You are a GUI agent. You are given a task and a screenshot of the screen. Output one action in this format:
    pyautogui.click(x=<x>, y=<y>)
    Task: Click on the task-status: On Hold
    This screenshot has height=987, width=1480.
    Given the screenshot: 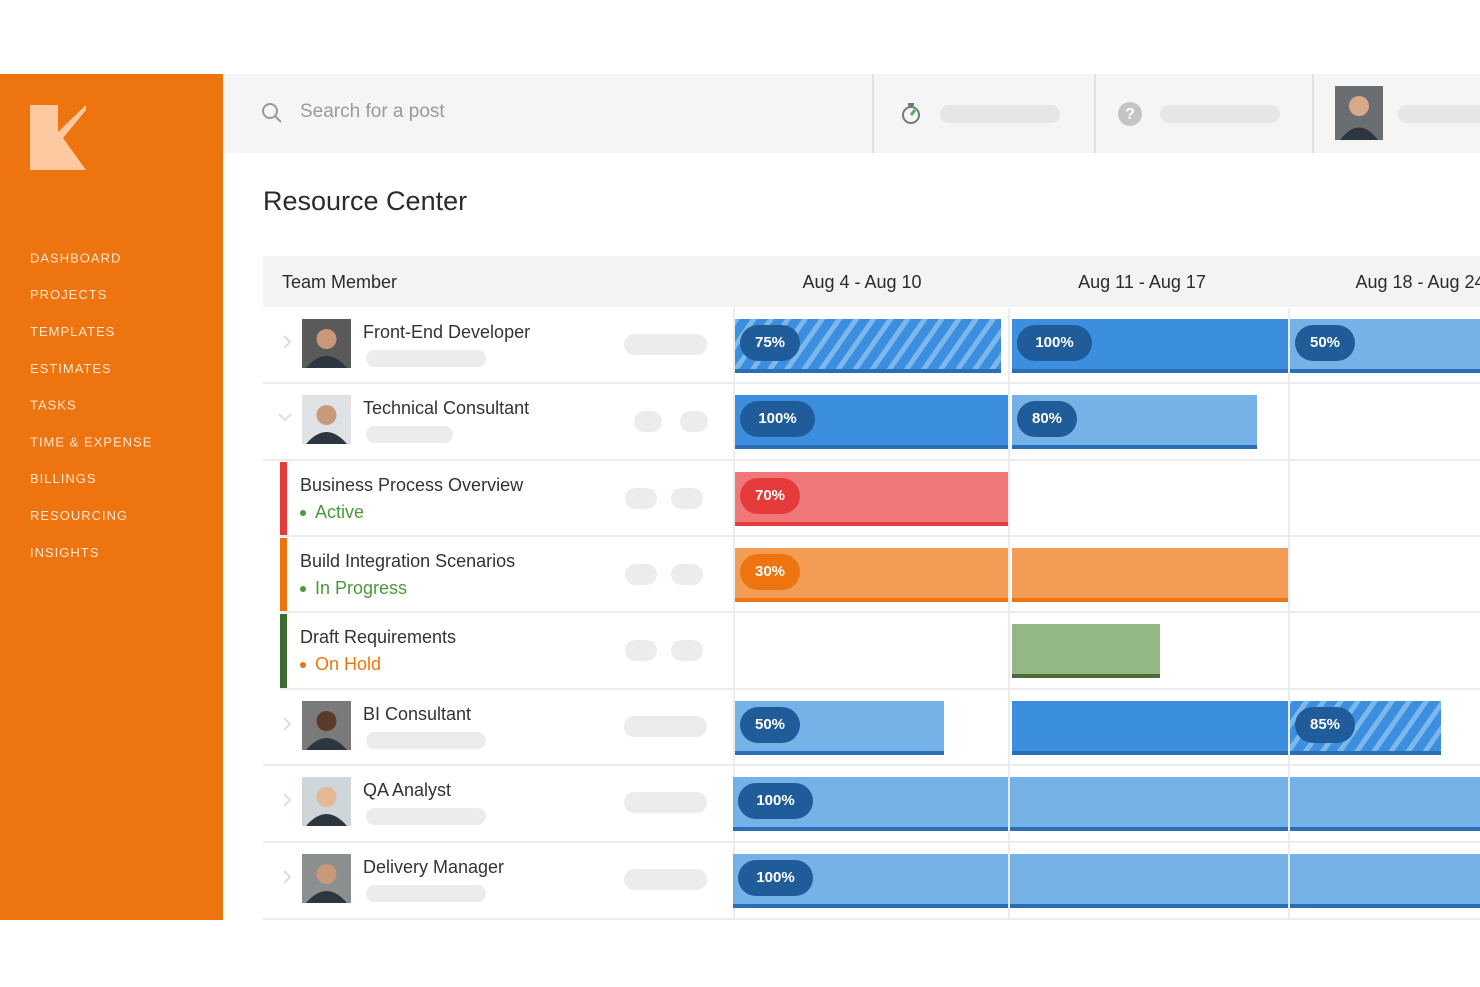 What is the action you would take?
    pyautogui.click(x=348, y=664)
    